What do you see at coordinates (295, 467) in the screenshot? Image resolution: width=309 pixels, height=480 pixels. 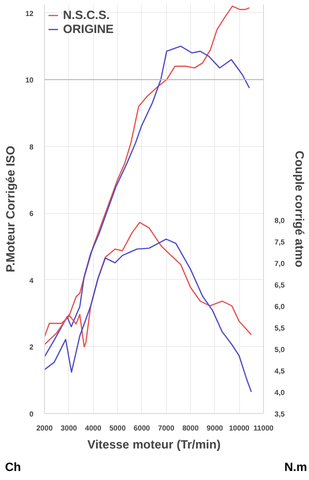 I see `text: N.m` at bounding box center [295, 467].